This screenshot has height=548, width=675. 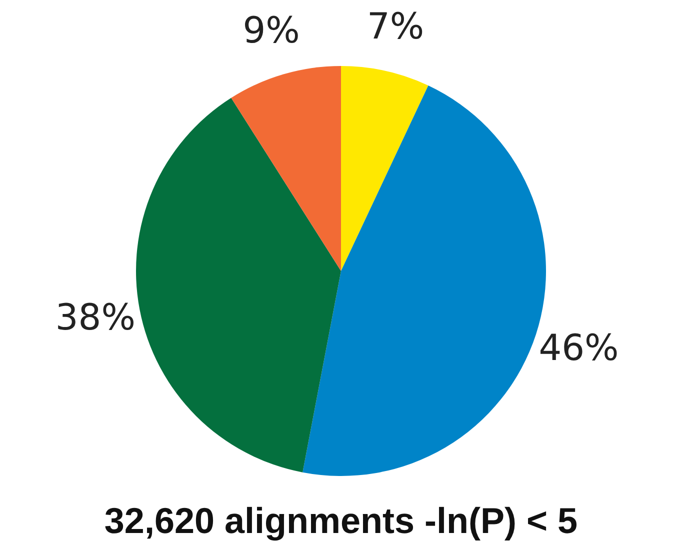 I want to click on data-label: 9%, so click(x=271, y=31).